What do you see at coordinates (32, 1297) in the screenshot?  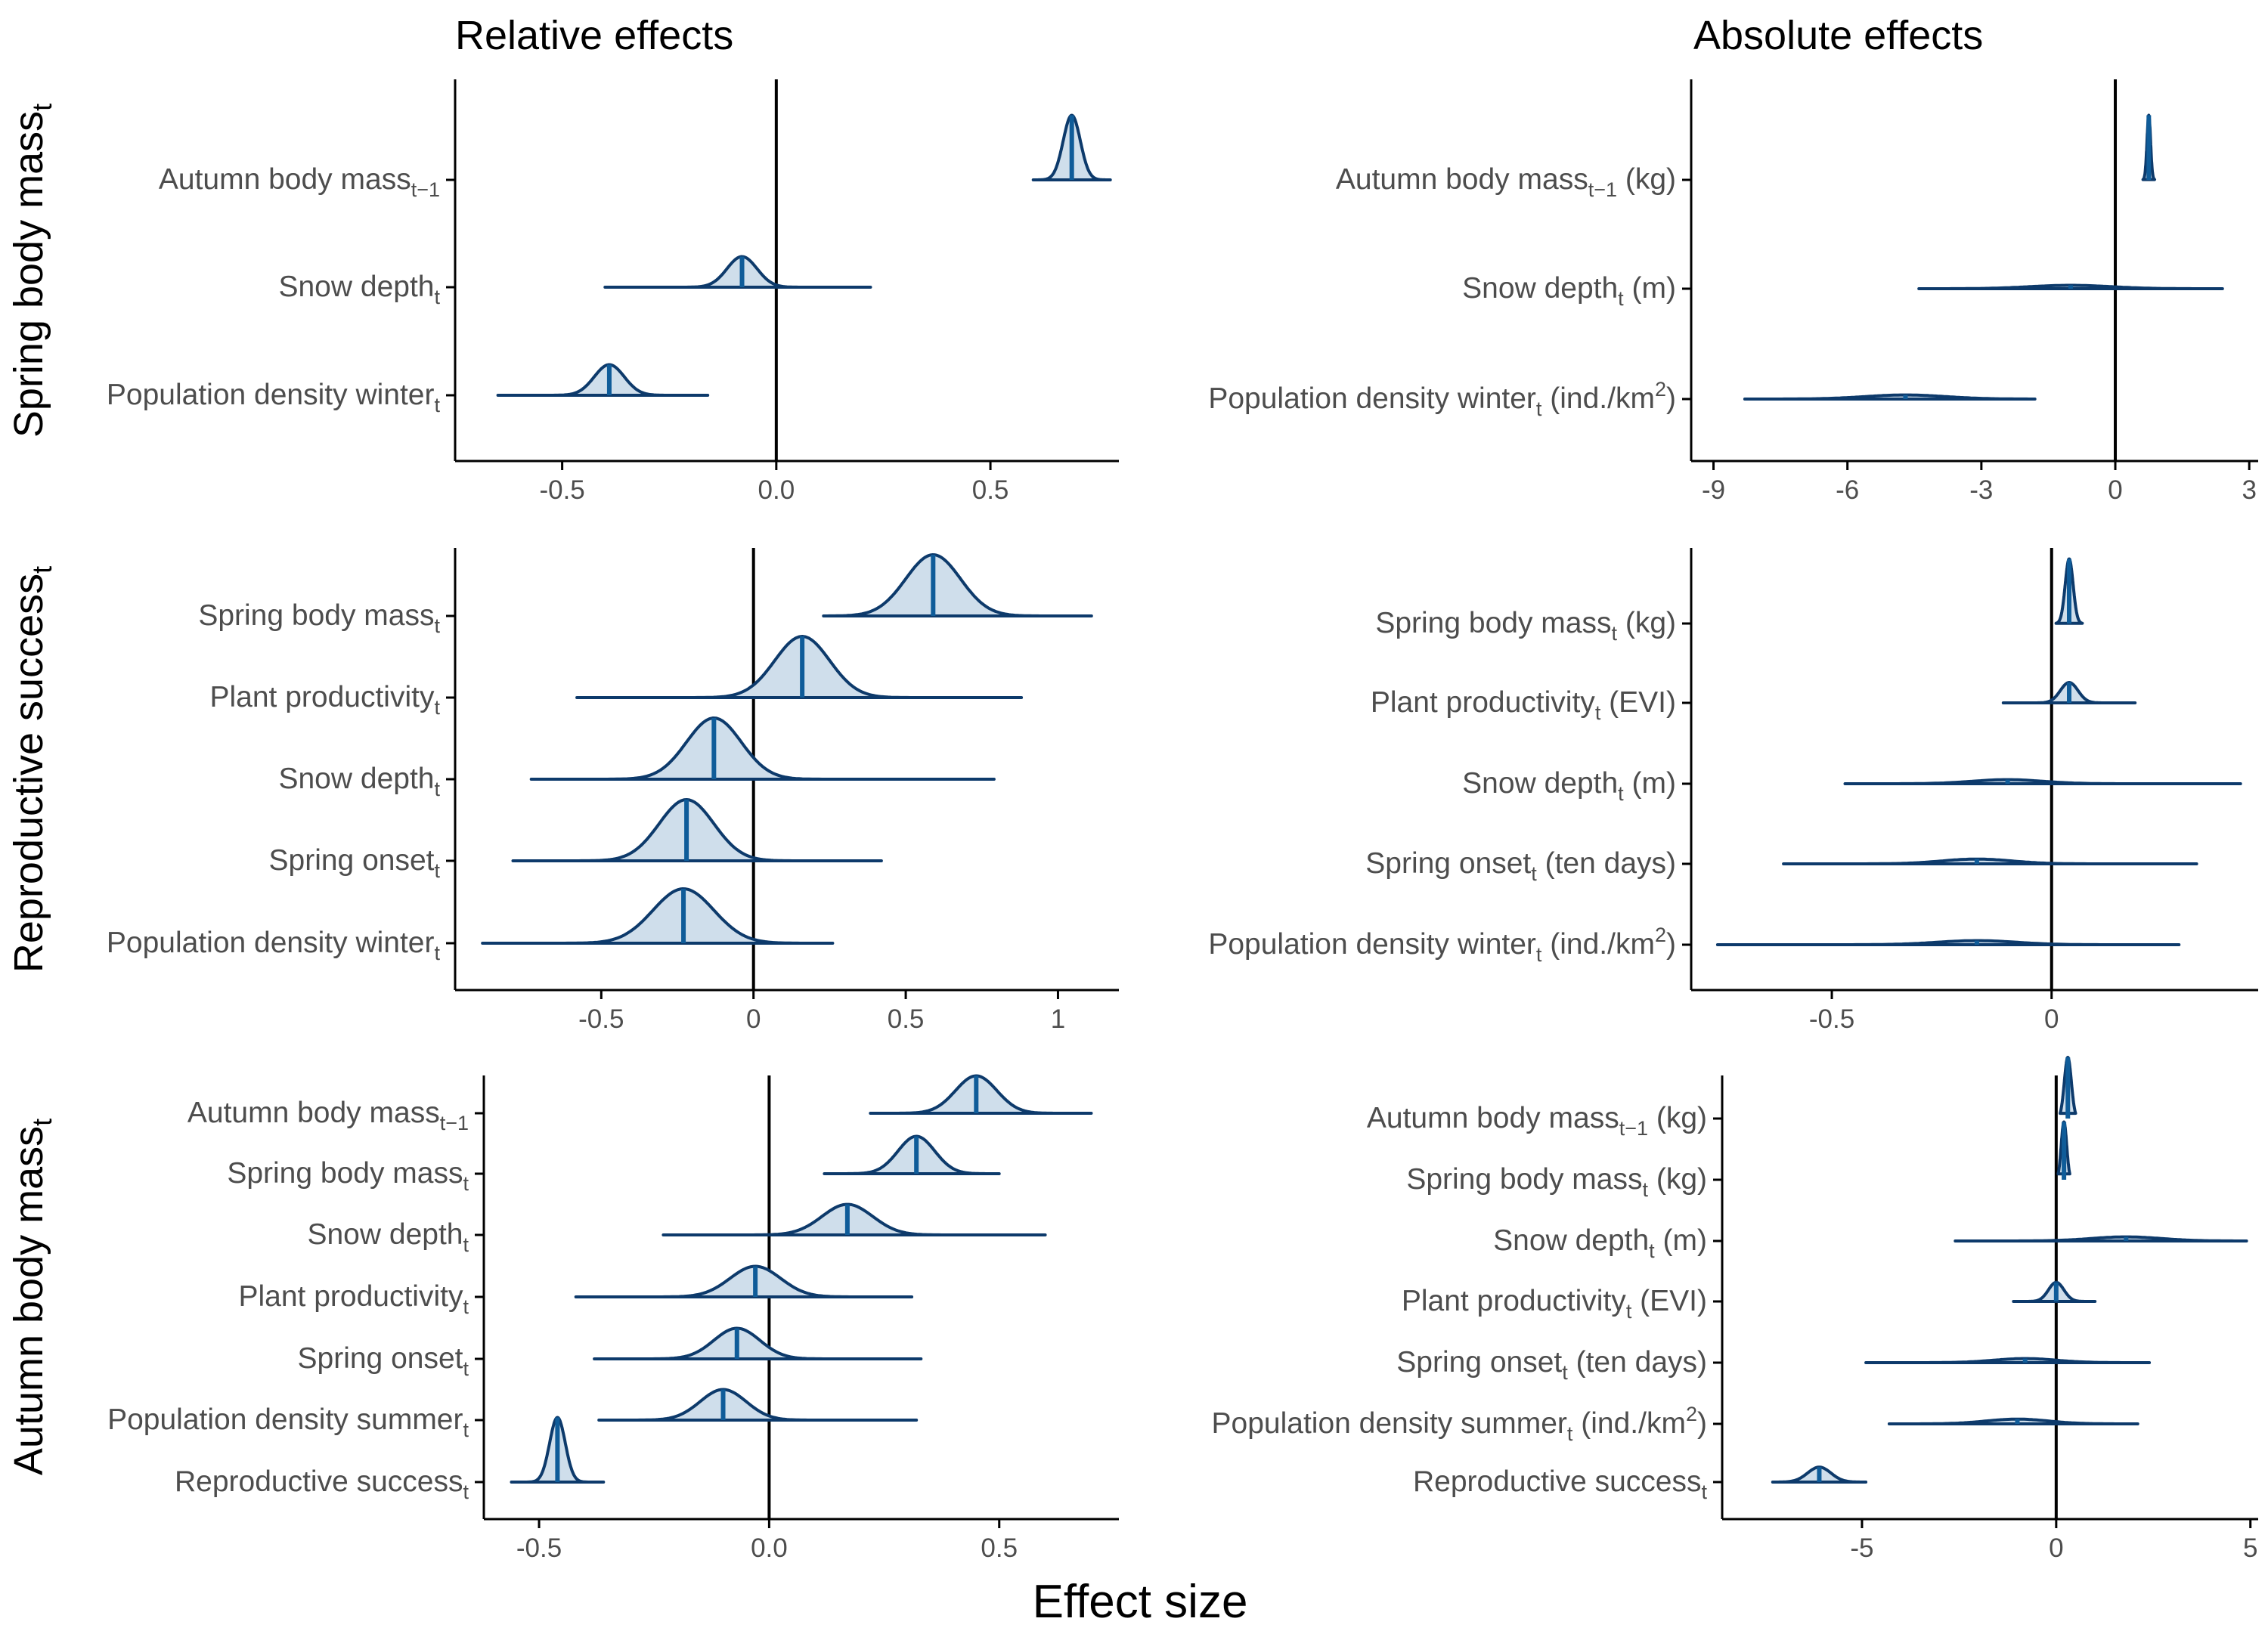 I see `row-title: Autumn body masst` at bounding box center [32, 1297].